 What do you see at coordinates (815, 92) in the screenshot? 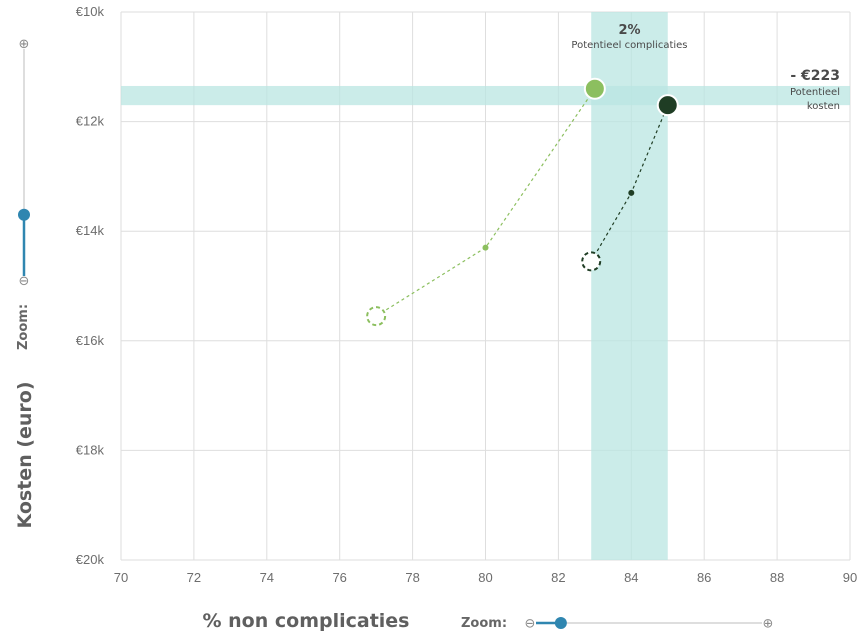
I see `band-y-label-line1: Potentieel` at bounding box center [815, 92].